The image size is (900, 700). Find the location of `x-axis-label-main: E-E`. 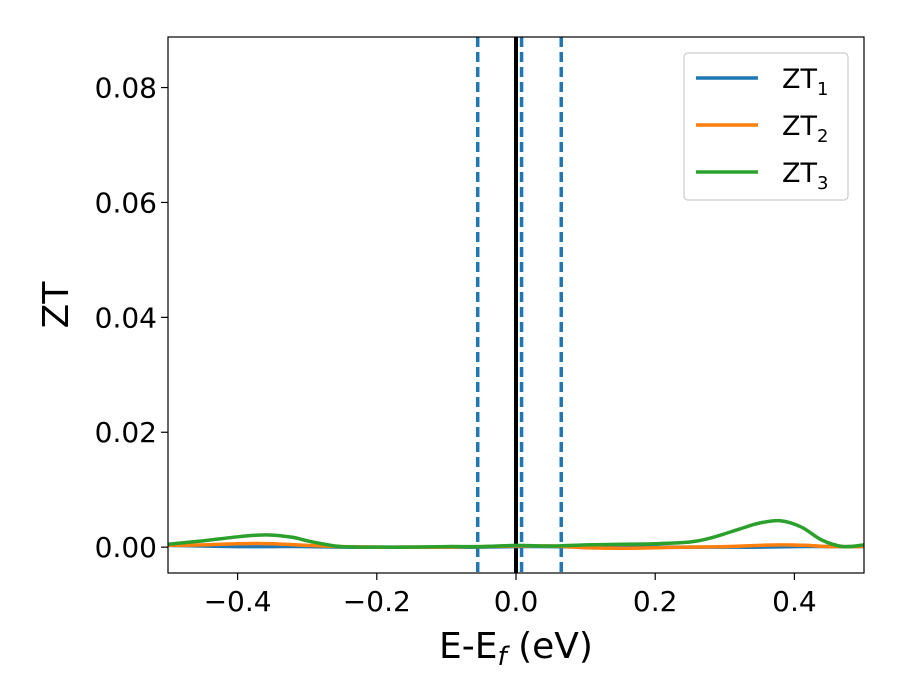

x-axis-label-main: E-E is located at coordinates (468, 646).